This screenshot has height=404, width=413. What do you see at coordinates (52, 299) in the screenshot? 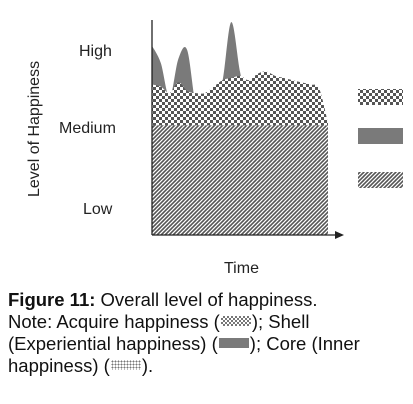
I see `figure-label: Figure 11:` at bounding box center [52, 299].